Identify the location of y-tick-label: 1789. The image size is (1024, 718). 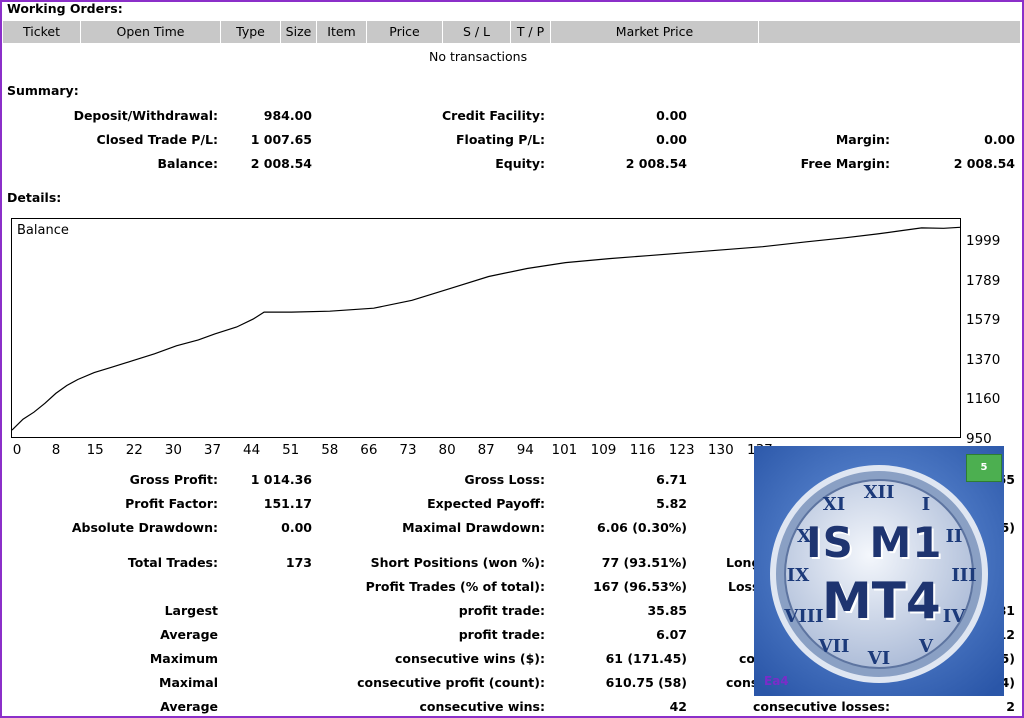
(983, 280).